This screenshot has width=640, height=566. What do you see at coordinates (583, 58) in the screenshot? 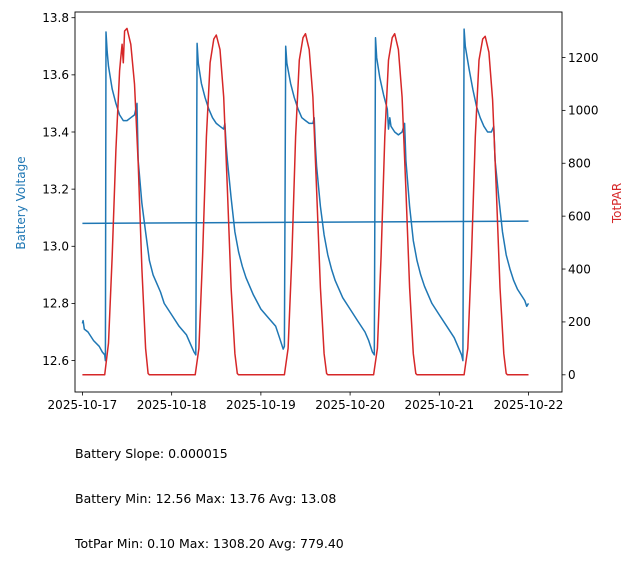
I see `y-right-tick-label: 1200` at bounding box center [583, 58].